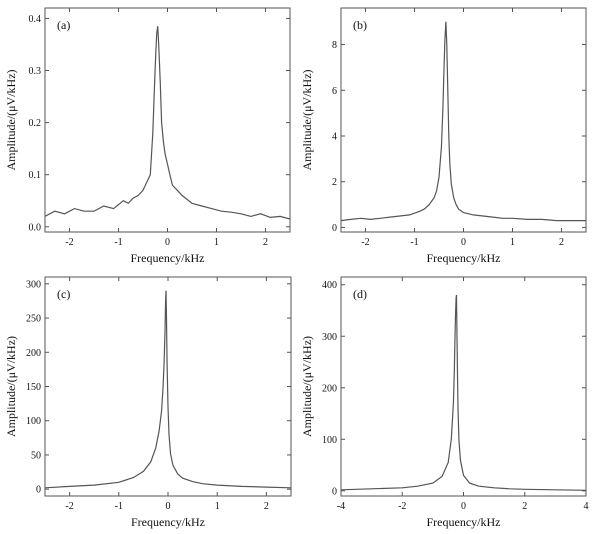 This screenshot has height=534, width=601. What do you see at coordinates (36, 455) in the screenshot?
I see `y-tick-label: 50` at bounding box center [36, 455].